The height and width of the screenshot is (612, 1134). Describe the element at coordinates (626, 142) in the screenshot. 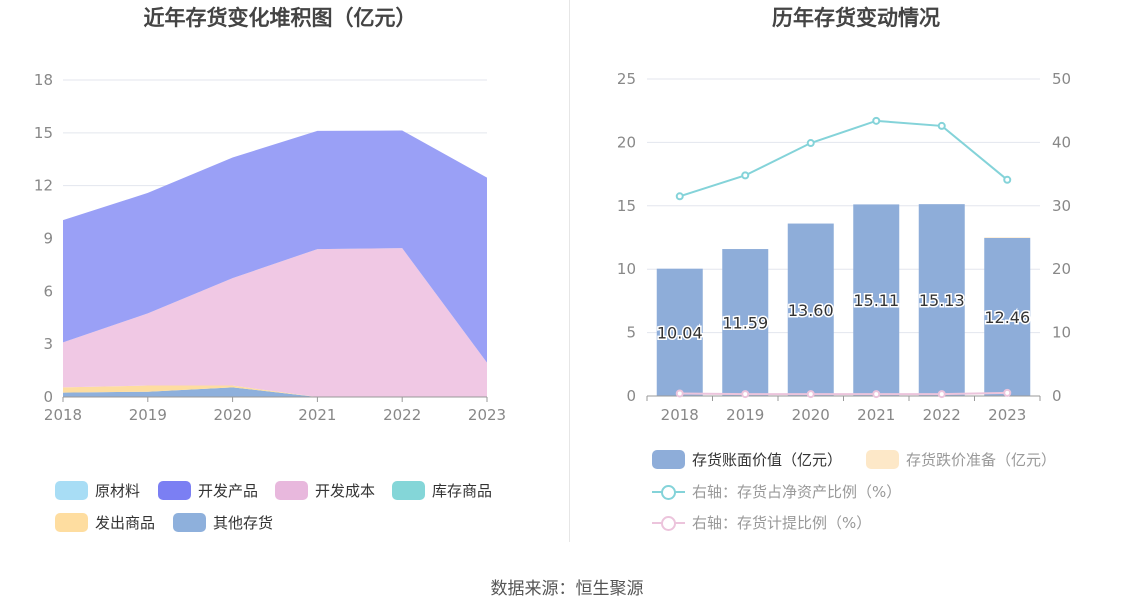

I see `y-tick-label: 20` at that location.